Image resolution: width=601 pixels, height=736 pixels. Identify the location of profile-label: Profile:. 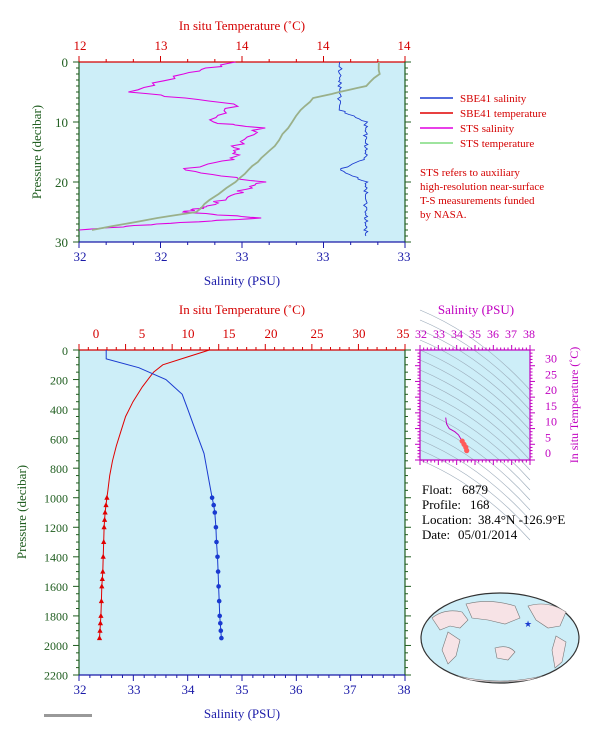
(441, 504).